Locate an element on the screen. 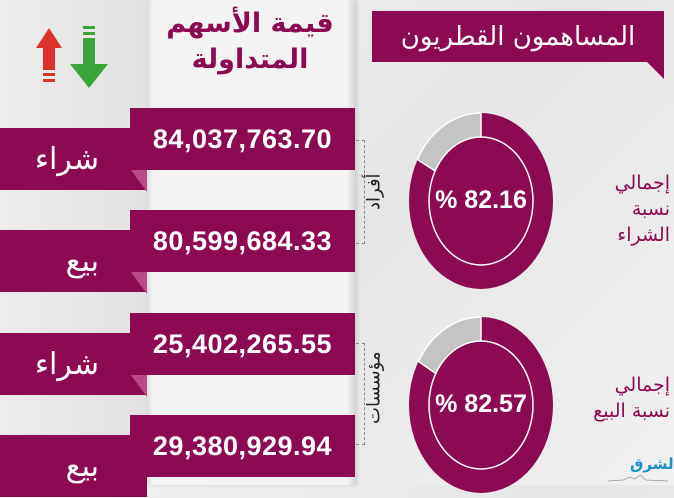 This screenshot has height=498, width=674. page-title: المساهمون القطريون is located at coordinates (518, 36).